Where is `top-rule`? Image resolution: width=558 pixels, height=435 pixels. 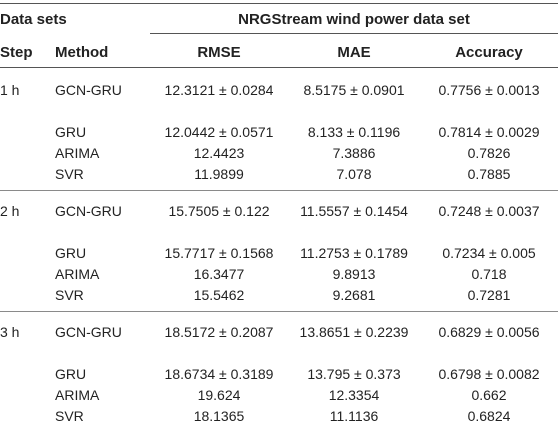
top-rule is located at coordinates (279, 3).